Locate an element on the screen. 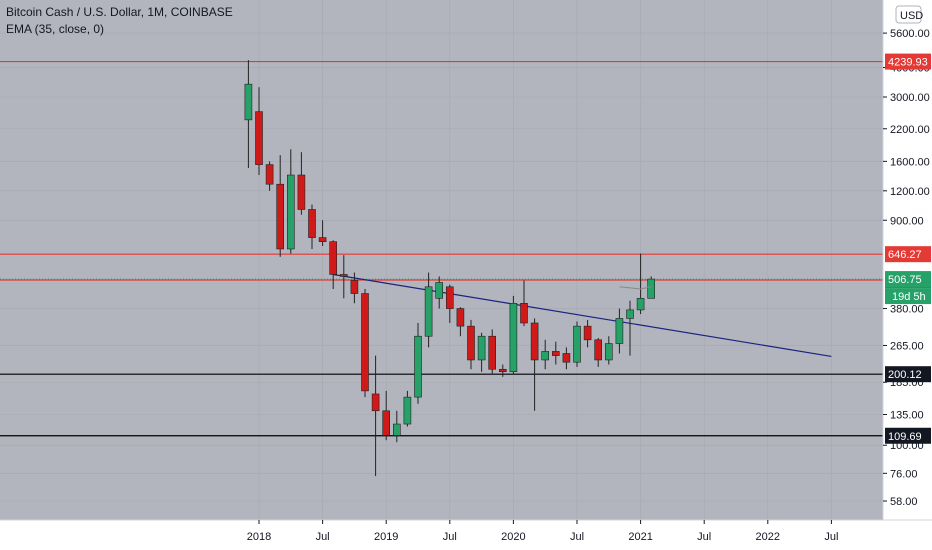 Image resolution: width=932 pixels, height=550 pixels. descending-trendline is located at coordinates (582, 315).